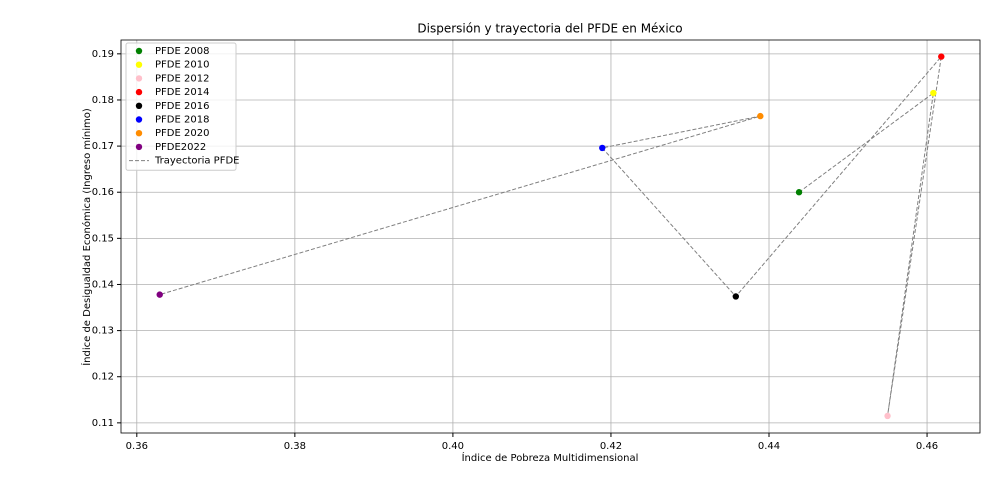 Image resolution: width=1004 pixels, height=494 pixels. Describe the element at coordinates (453, 446) in the screenshot. I see `x-tick-label: 0.40` at that location.